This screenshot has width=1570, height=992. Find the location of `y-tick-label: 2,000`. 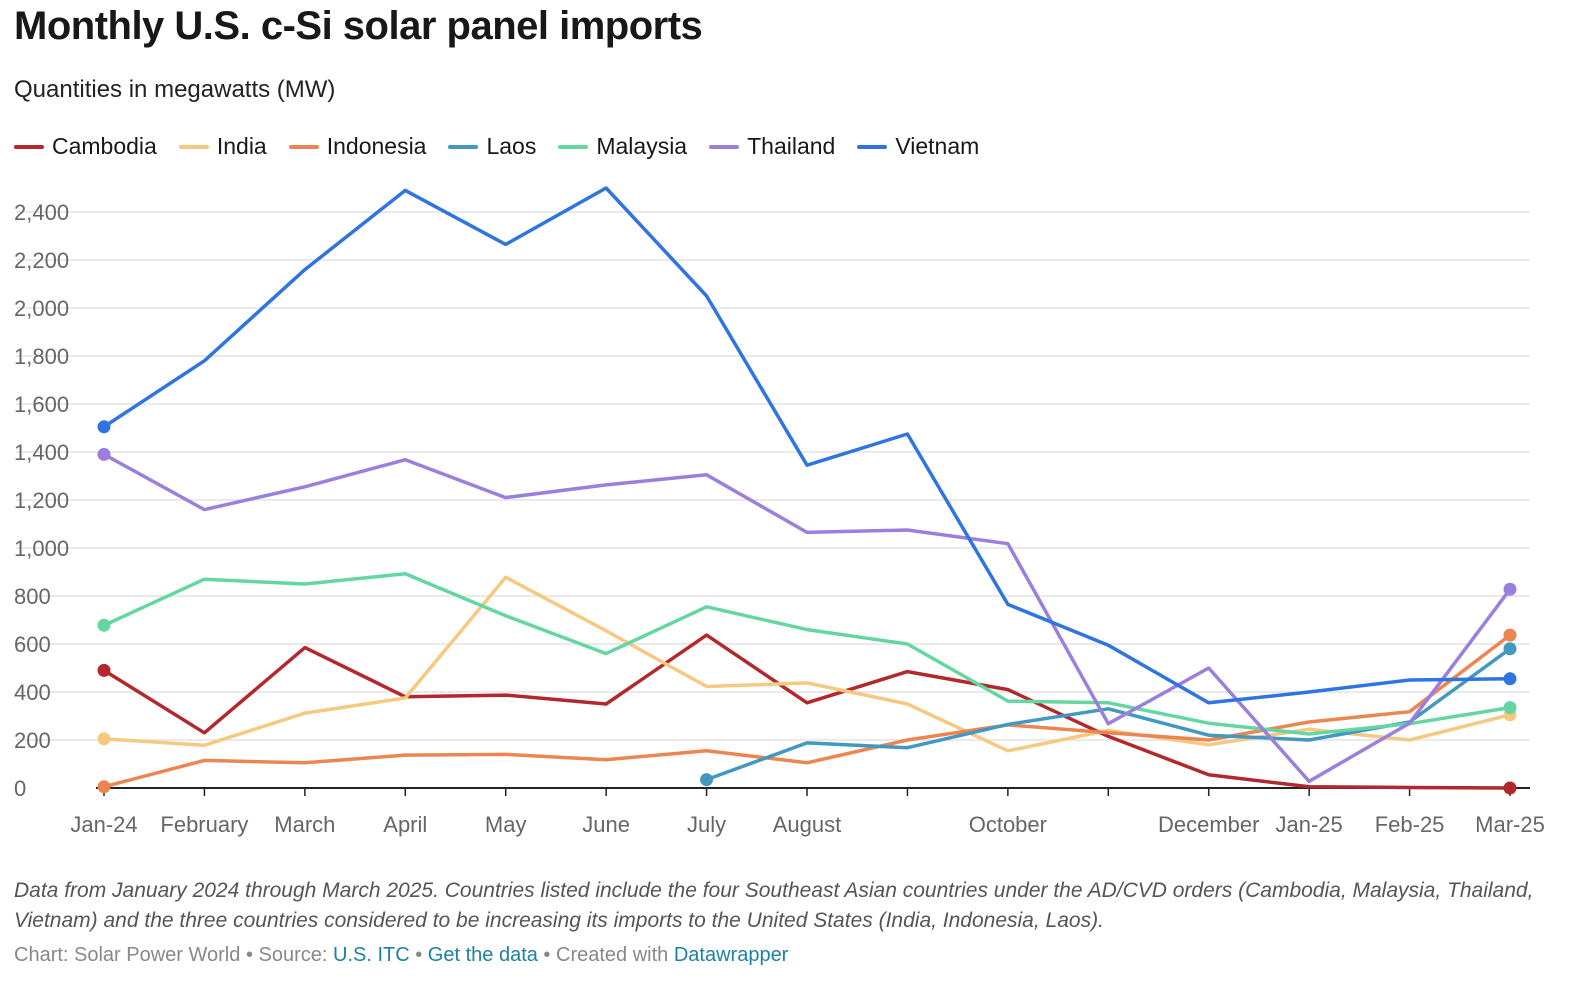

y-tick-label: 2,000 is located at coordinates (41, 308).